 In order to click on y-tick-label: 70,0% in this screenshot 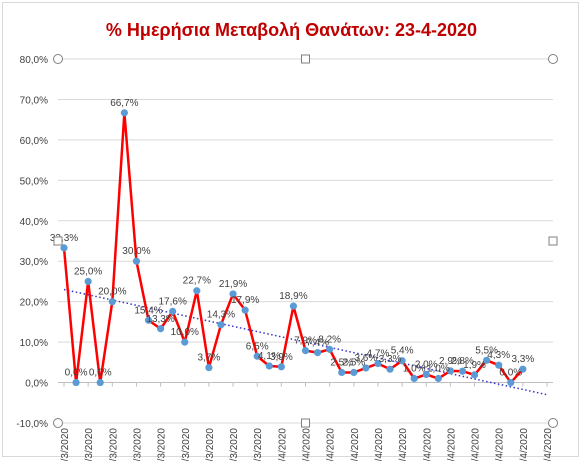, I will do `click(34, 100)`.